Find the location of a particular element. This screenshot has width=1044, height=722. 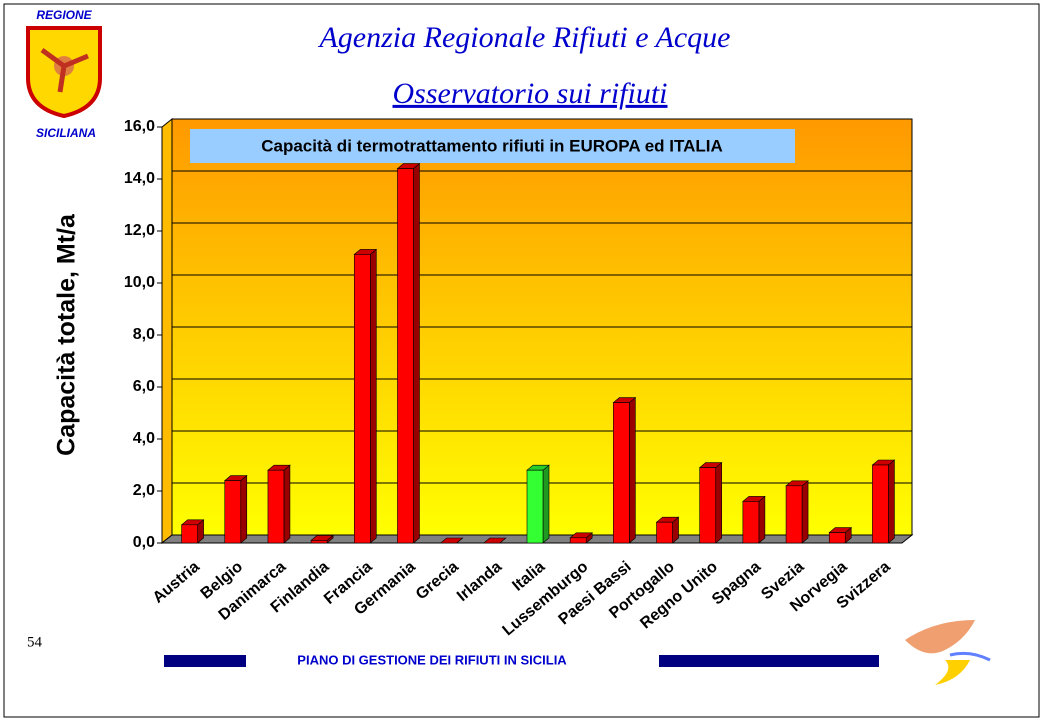

footer-plan: PIANO DI GESTIONE DEI RIFIUTI IN SICILIA is located at coordinates (432, 659).